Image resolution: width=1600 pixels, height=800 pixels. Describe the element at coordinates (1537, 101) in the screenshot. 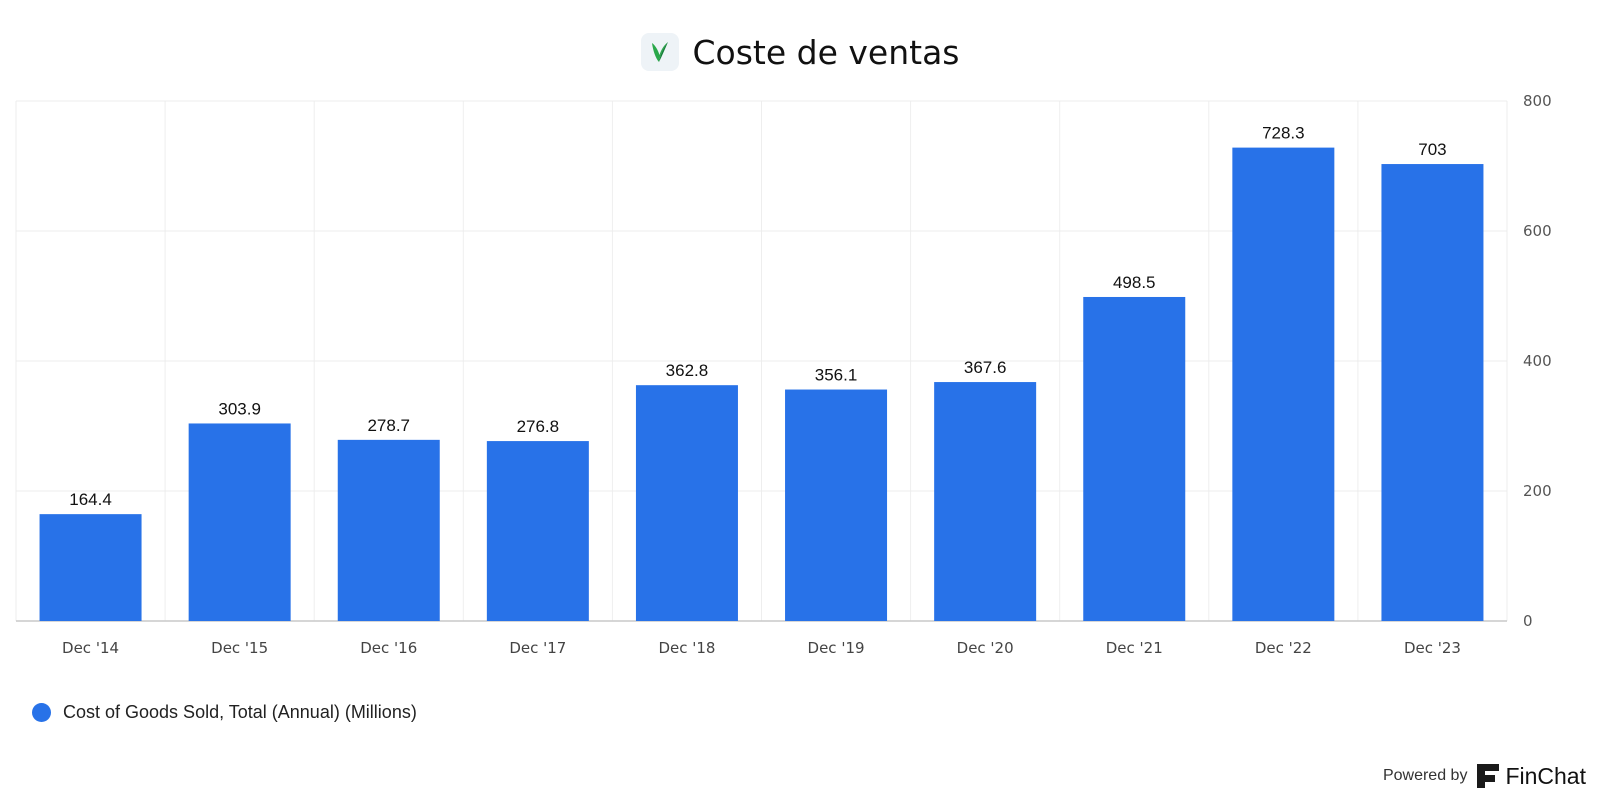

I see `y-tick-label: 800` at that location.